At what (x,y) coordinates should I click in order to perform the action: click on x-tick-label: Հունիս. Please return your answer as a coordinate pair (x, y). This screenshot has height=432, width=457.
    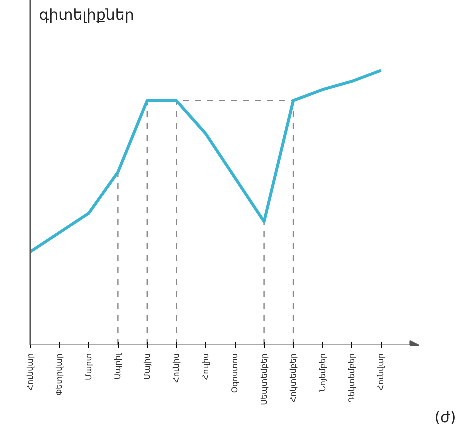
    Looking at the image, I should click on (177, 368).